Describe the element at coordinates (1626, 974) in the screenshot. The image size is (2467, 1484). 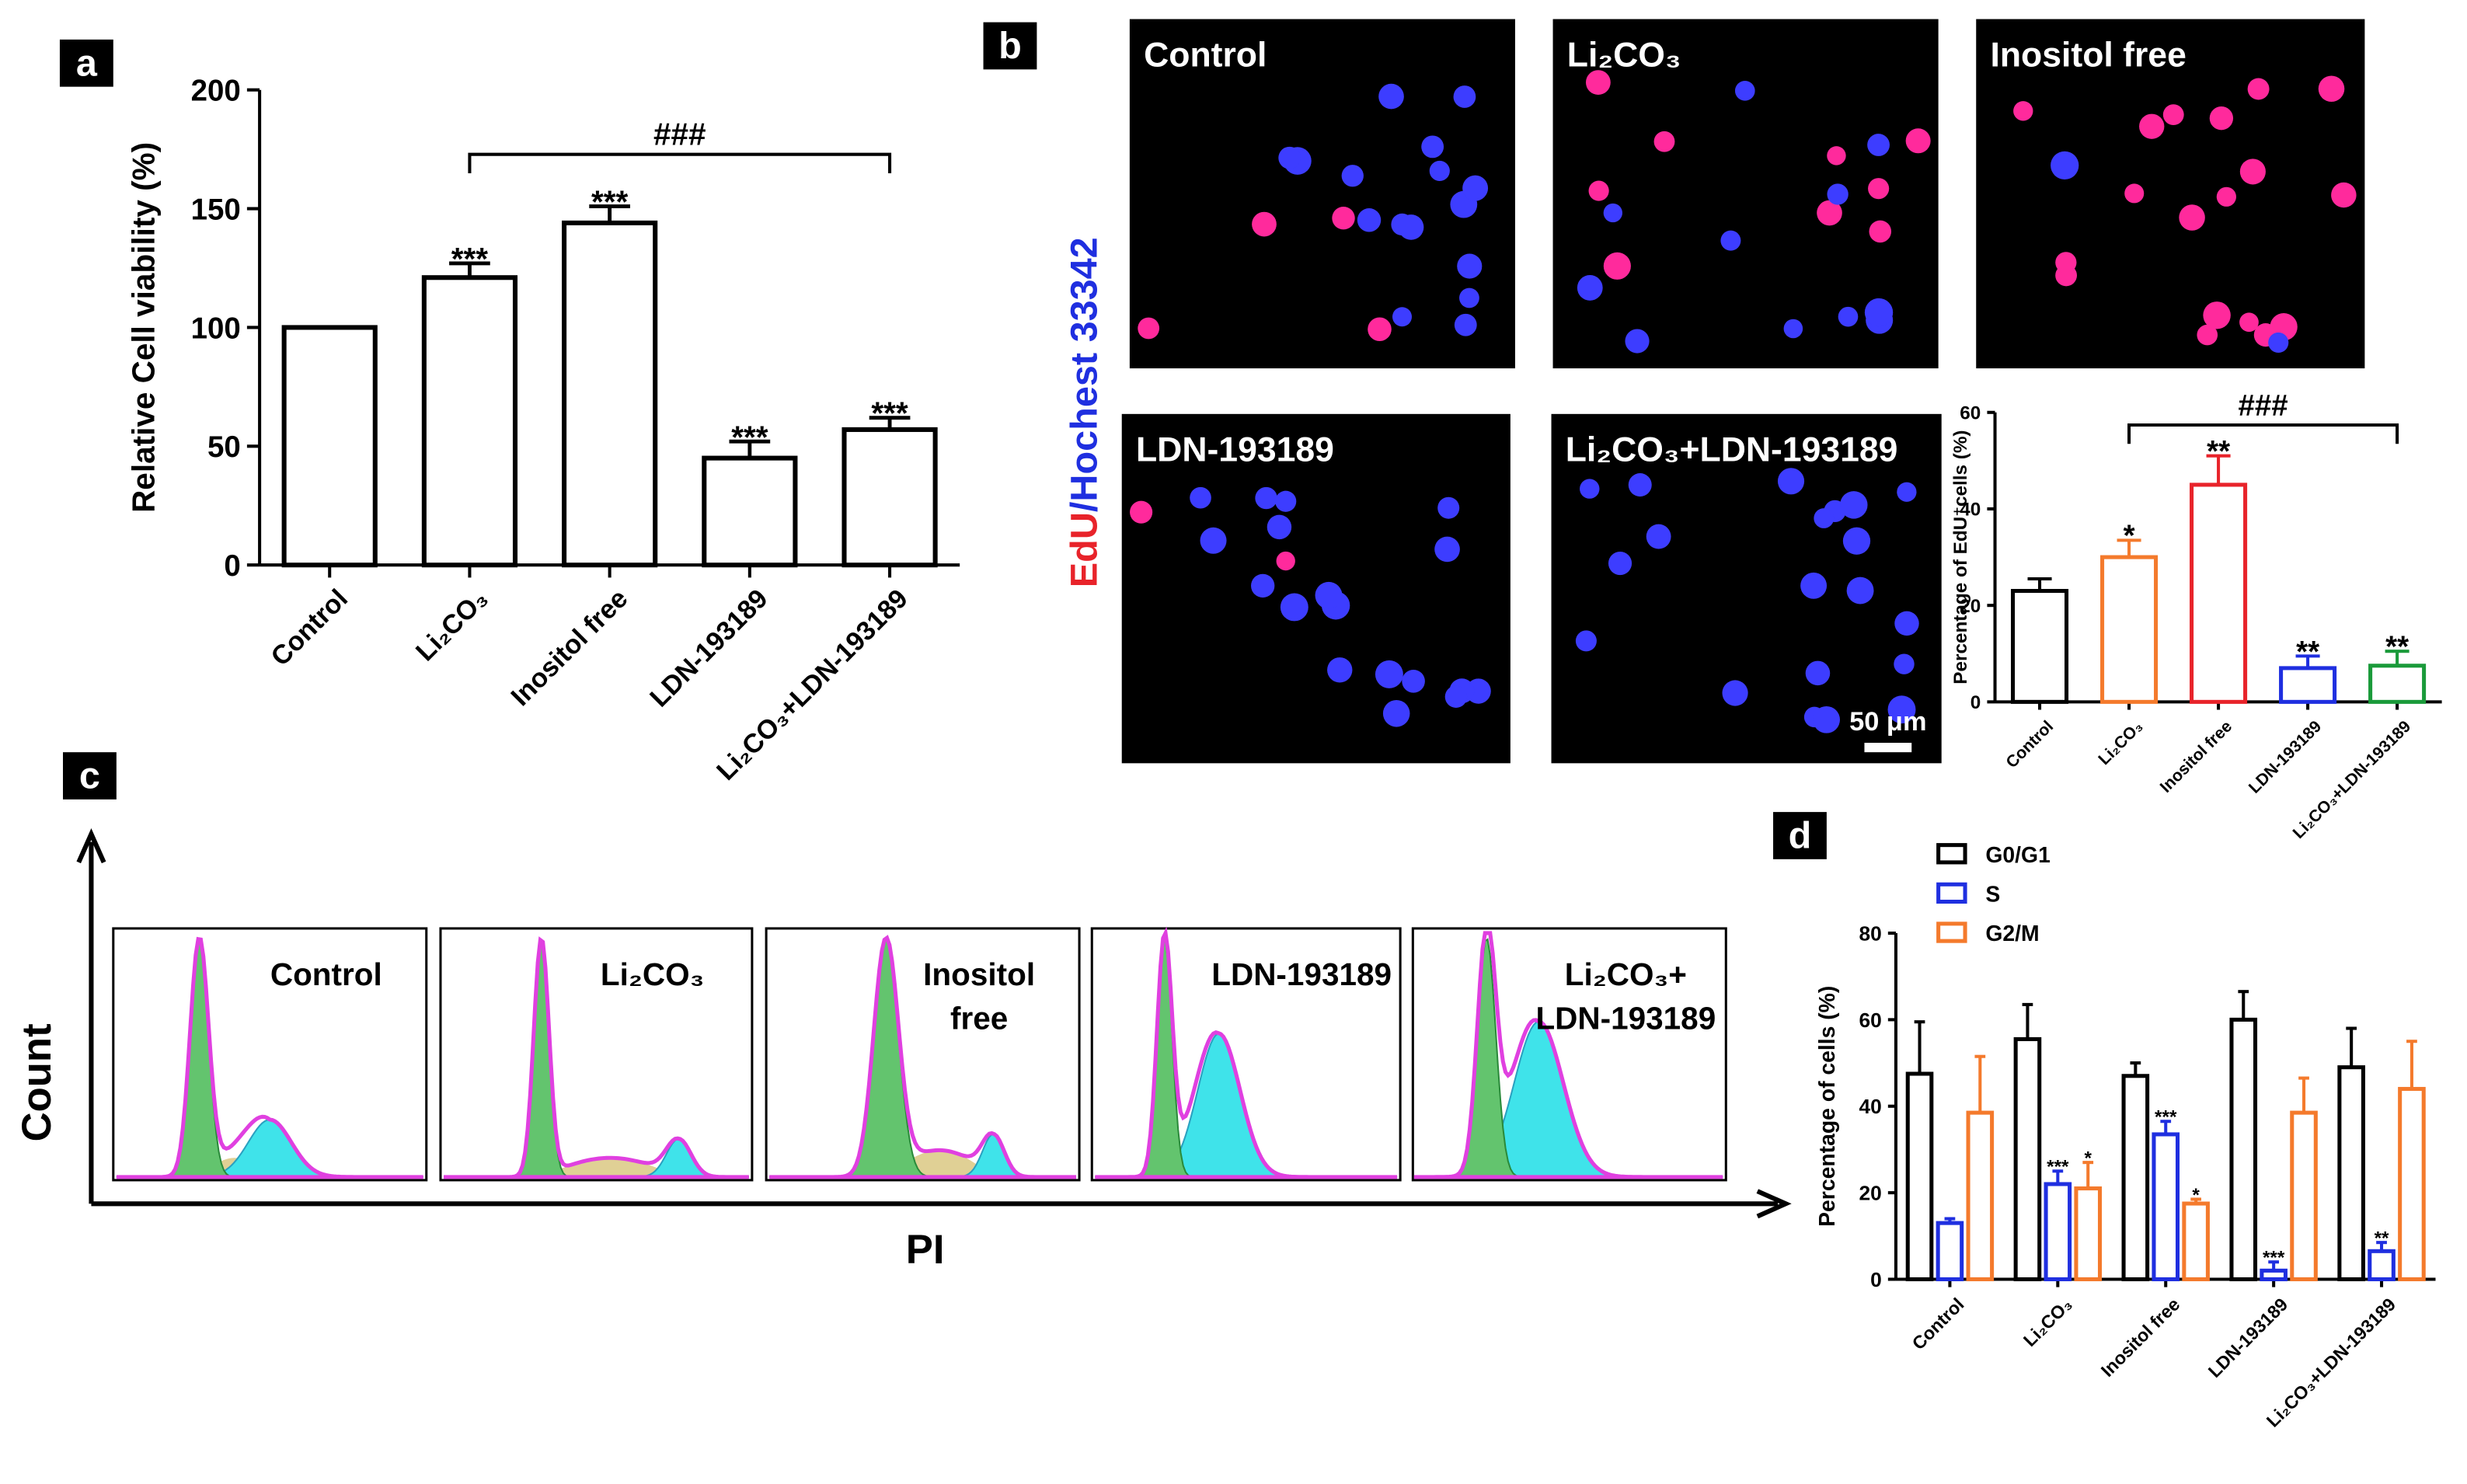
I see `flow-panel-label: Li₂CO₃+` at that location.